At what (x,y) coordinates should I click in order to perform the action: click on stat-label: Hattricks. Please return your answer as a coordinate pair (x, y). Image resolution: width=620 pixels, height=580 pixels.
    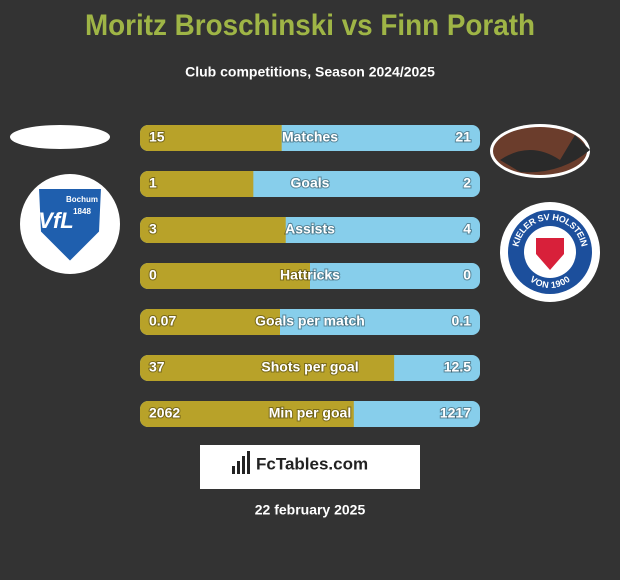
    Looking at the image, I should click on (310, 275).